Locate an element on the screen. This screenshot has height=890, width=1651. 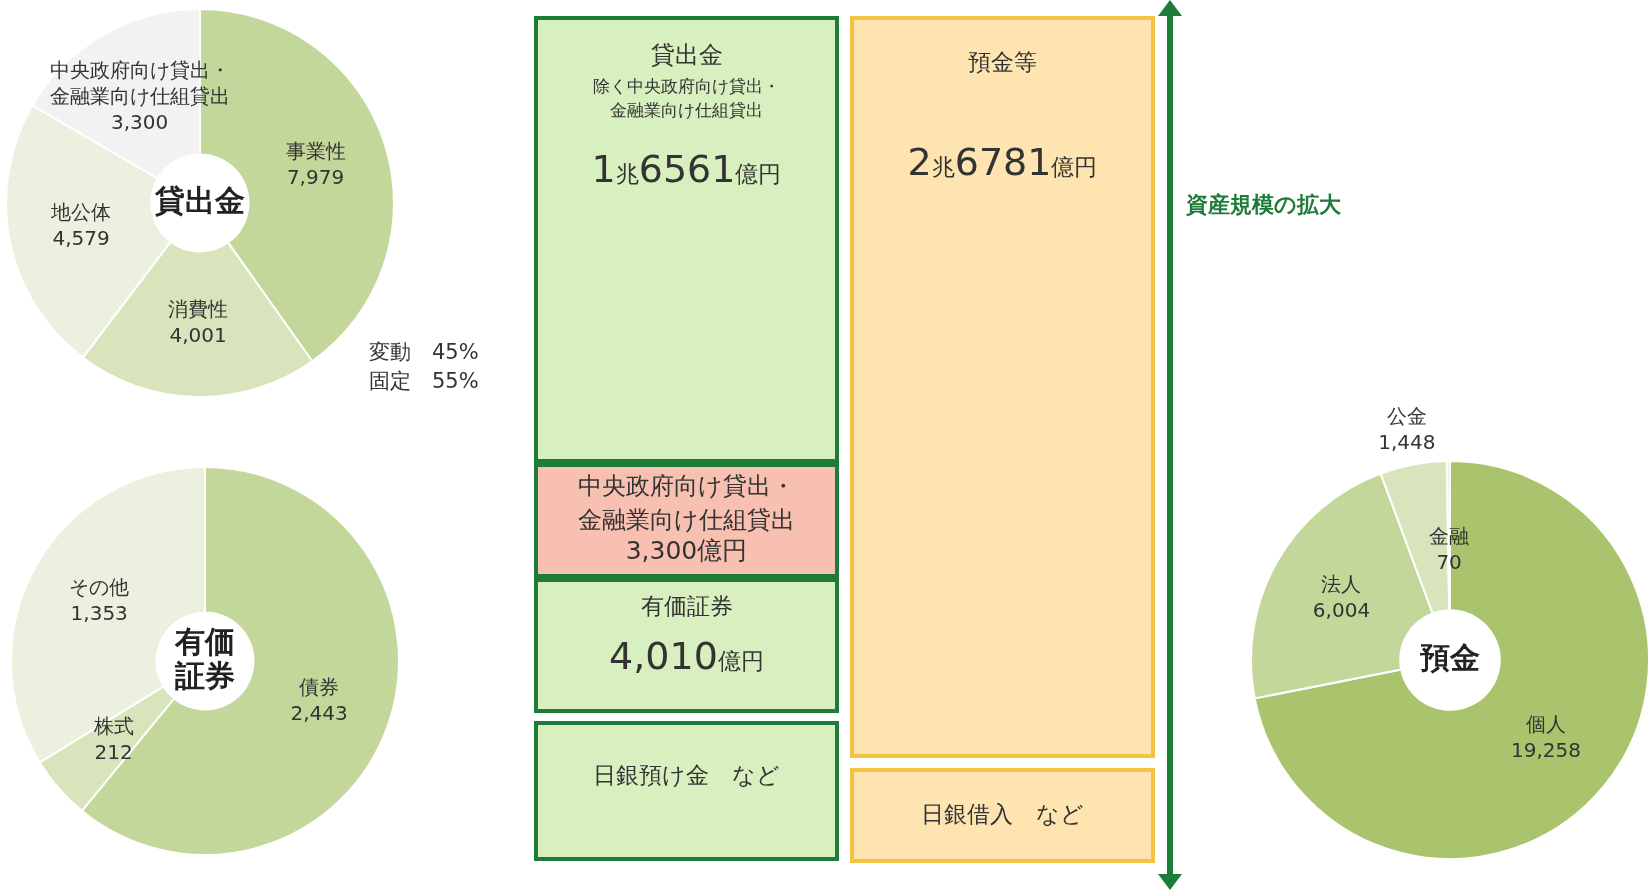
data-label: 19,258 is located at coordinates (1546, 750).